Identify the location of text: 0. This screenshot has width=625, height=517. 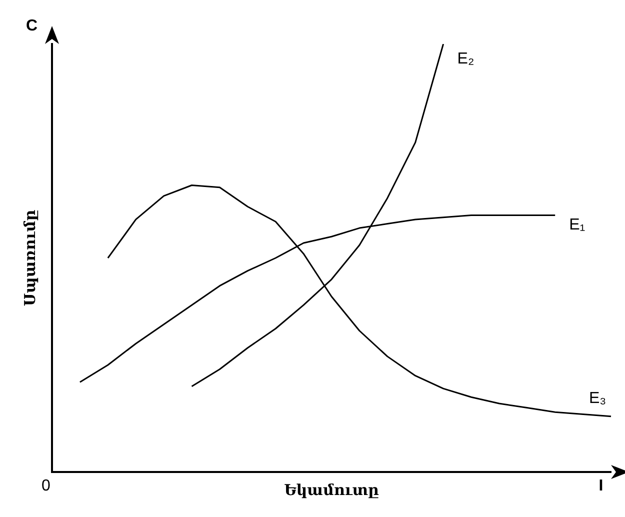
(46, 485).